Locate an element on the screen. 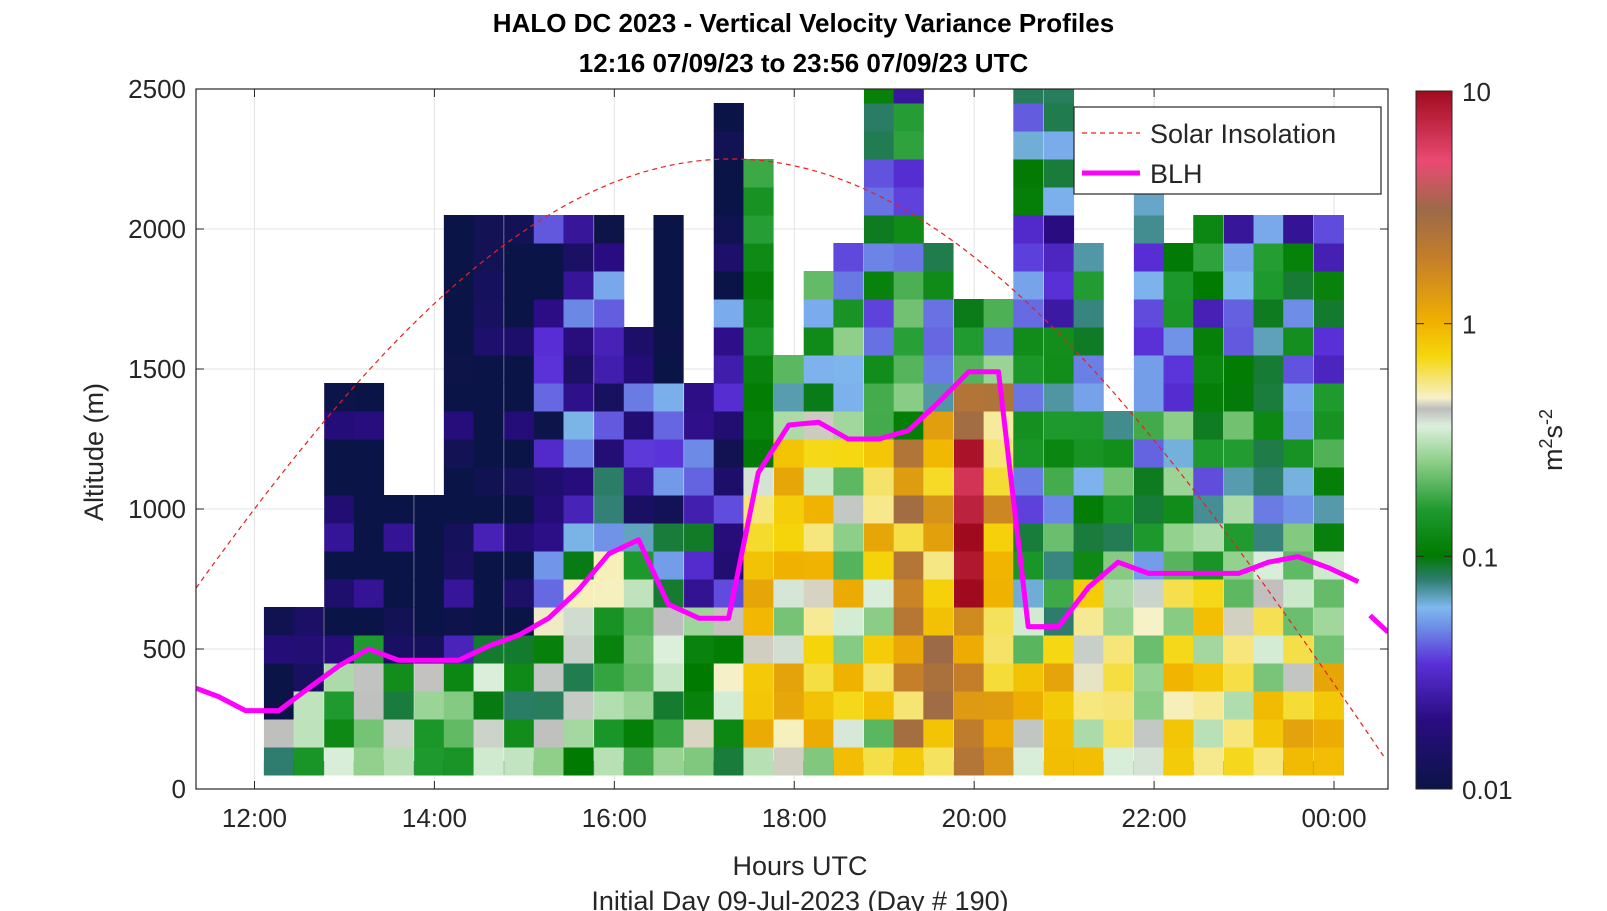 This screenshot has width=1607, height=911. colorbar-ticks: 0.01 0.1 1 10 is located at coordinates (1464, 441).